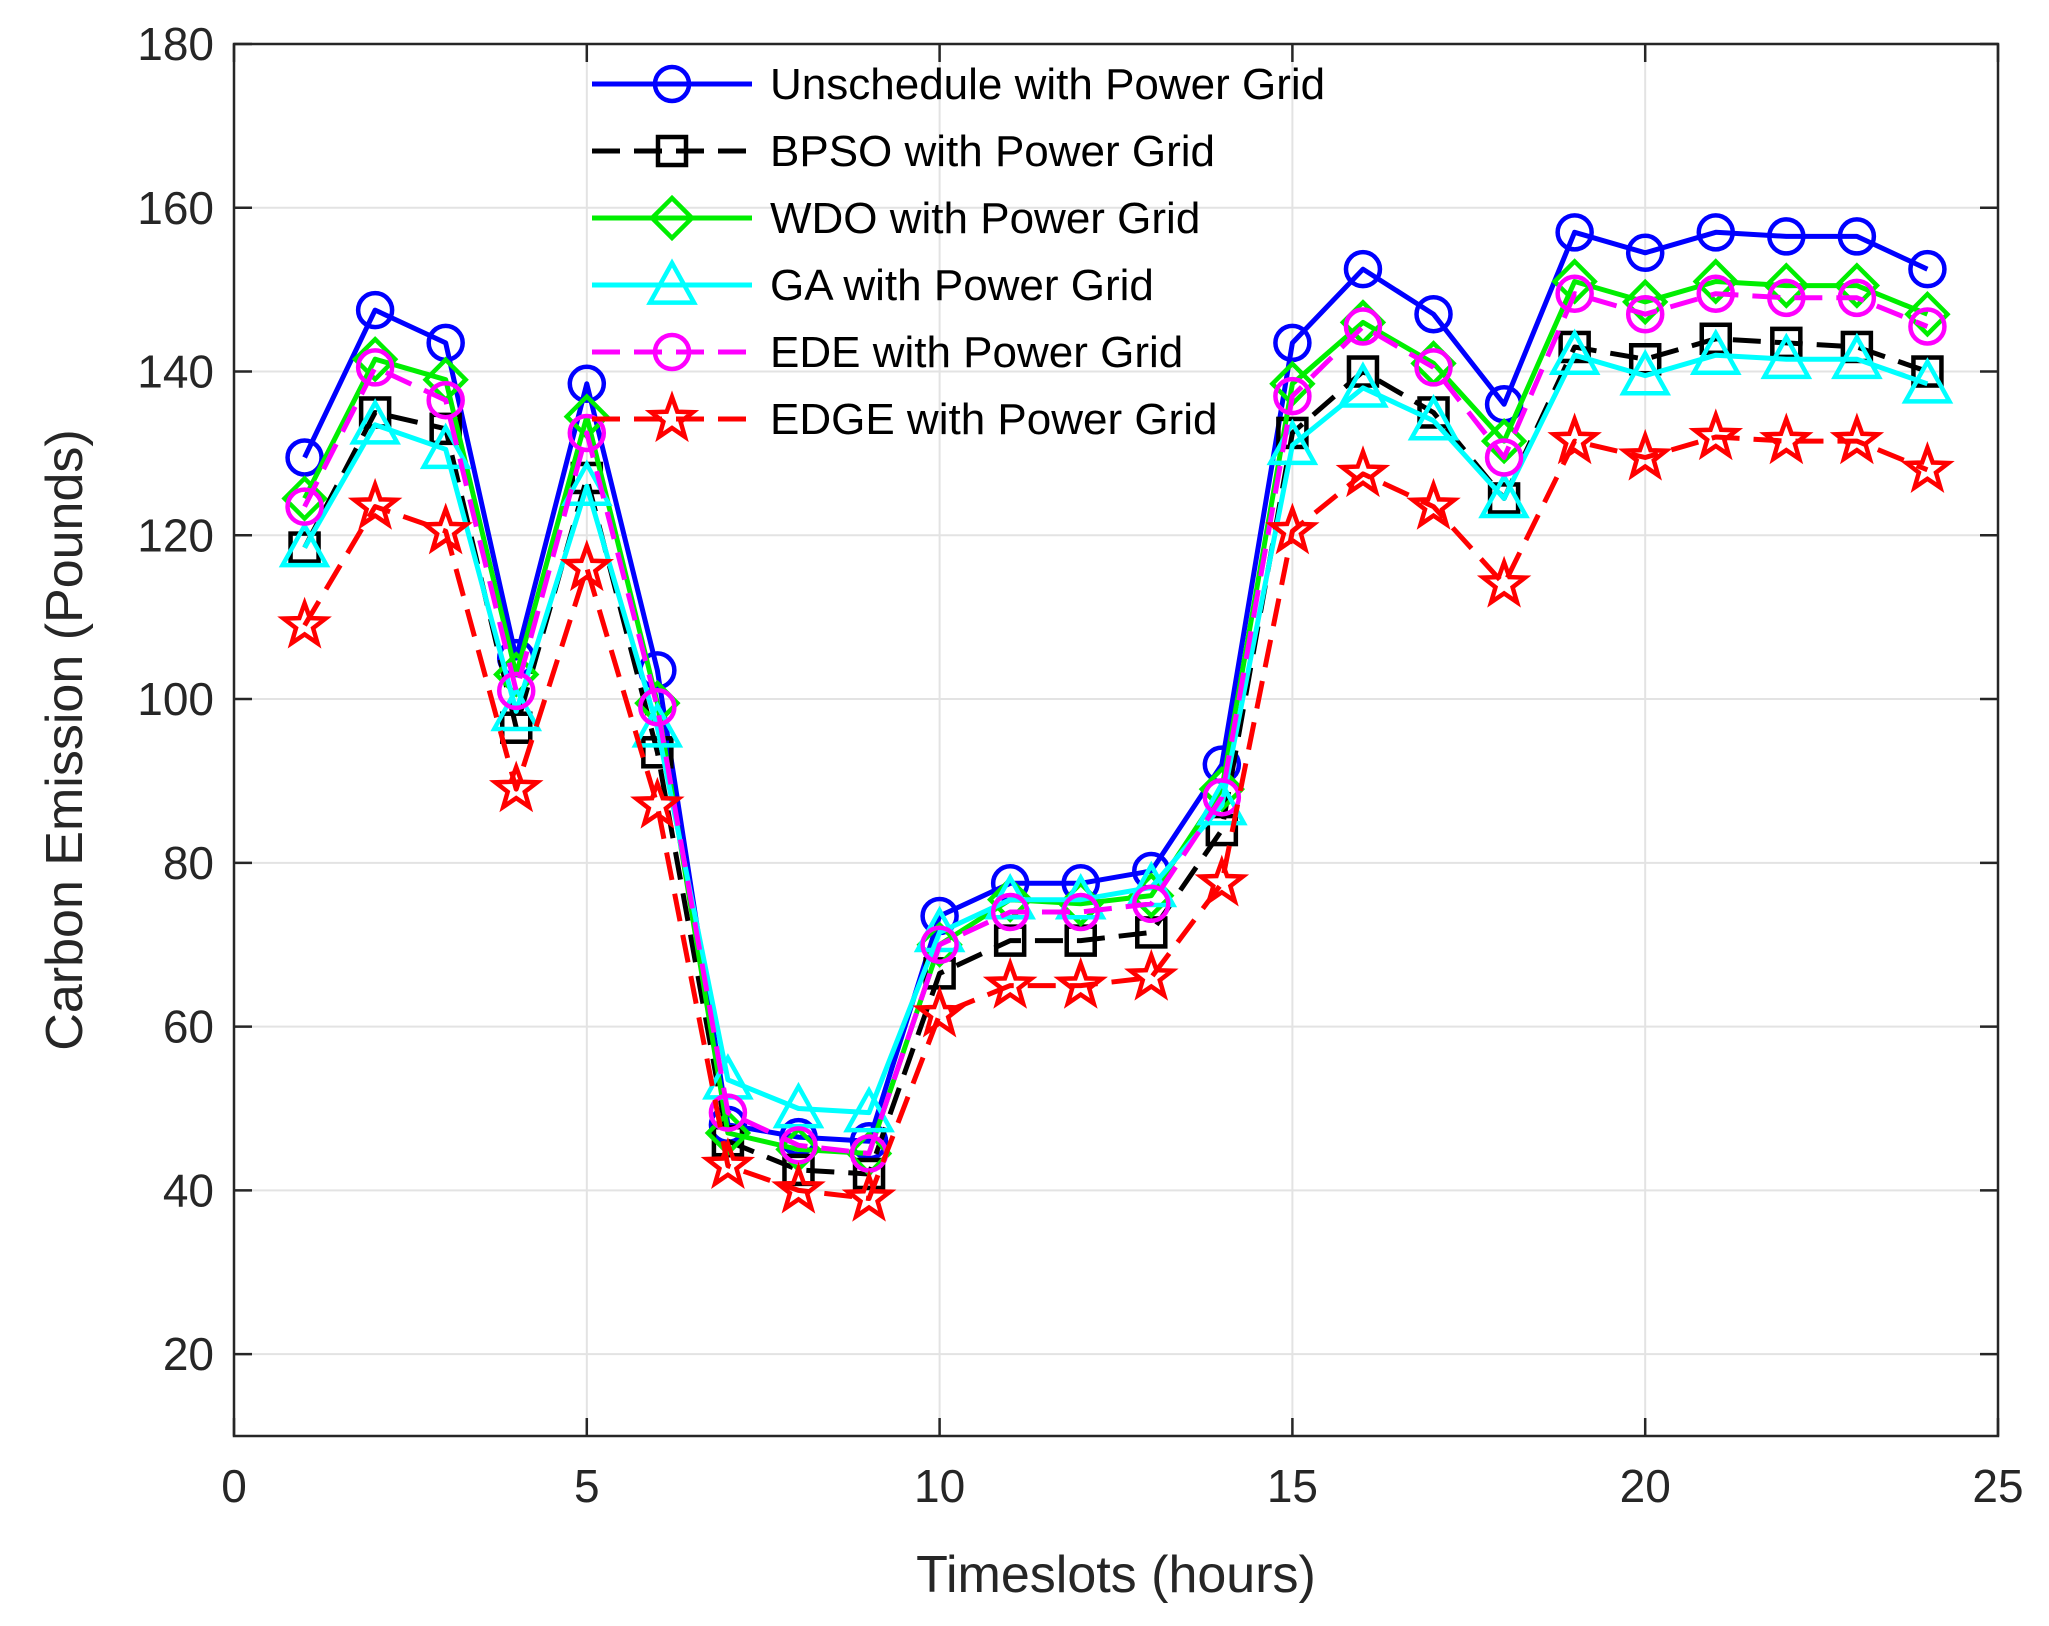  Describe the element at coordinates (1116, 1575) in the screenshot. I see `x-axis-title: Timeslots (hours)` at that location.